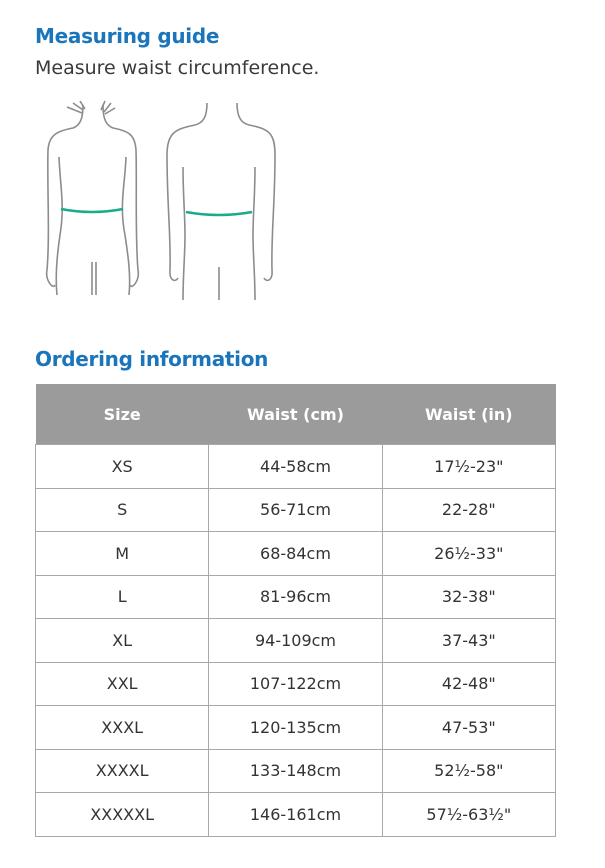 Image resolution: width=605 pixels, height=868 pixels. I want to click on cell-waist-in: 37-43", so click(469, 640).